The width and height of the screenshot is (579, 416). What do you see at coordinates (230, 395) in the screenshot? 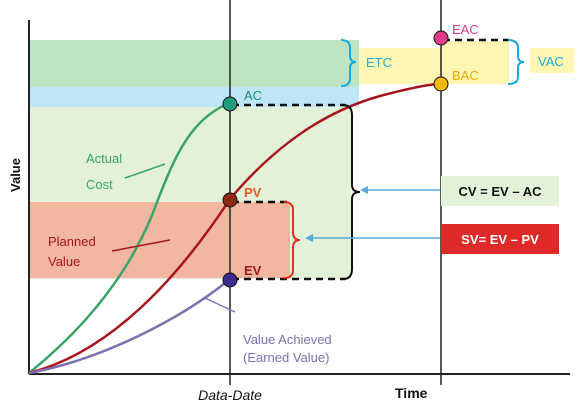
I see `data-date-label: Data-Date` at bounding box center [230, 395].